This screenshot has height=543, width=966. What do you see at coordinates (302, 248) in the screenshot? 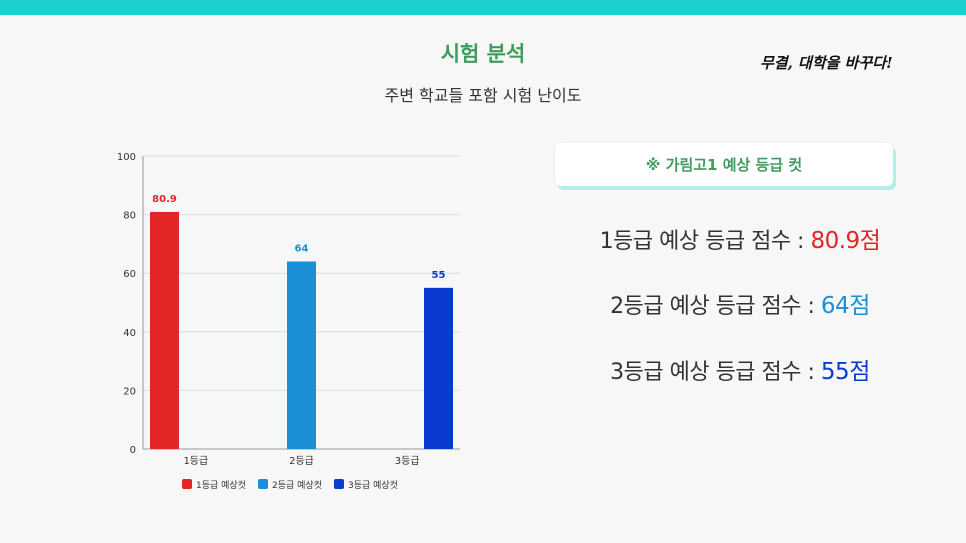
I see `data-label: 64` at bounding box center [302, 248].